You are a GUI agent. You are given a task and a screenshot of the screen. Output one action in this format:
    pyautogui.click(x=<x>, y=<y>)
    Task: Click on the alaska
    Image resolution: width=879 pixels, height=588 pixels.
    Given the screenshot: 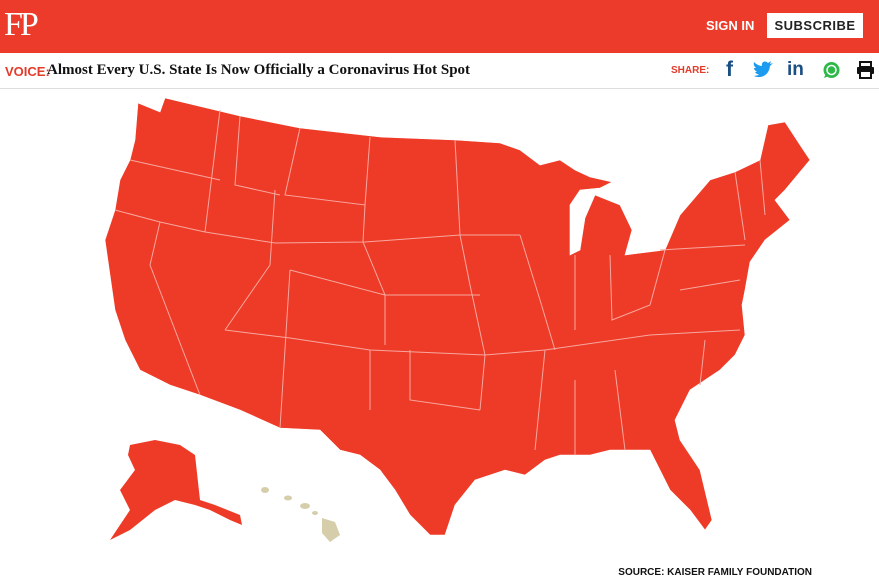 What is the action you would take?
    pyautogui.click(x=176, y=490)
    